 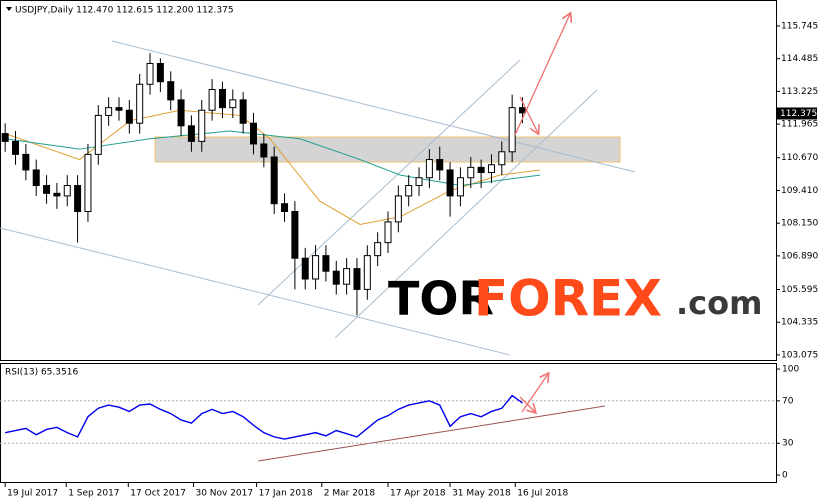 What do you see at coordinates (224, 494) in the screenshot?
I see `x-tick-label: 30 Nov 2017` at bounding box center [224, 494].